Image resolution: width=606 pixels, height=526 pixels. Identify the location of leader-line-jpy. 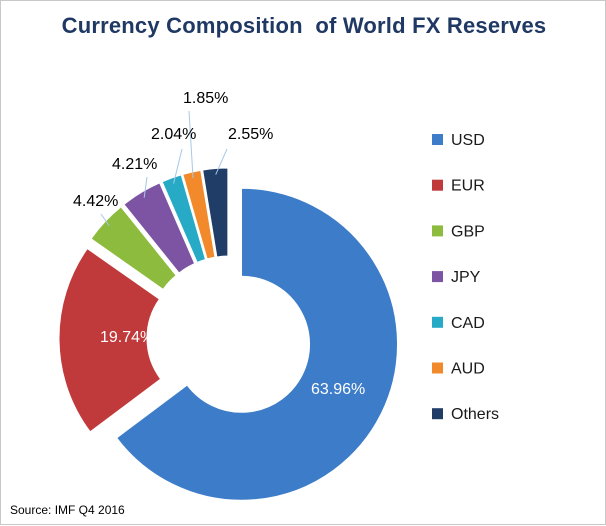
(145, 187).